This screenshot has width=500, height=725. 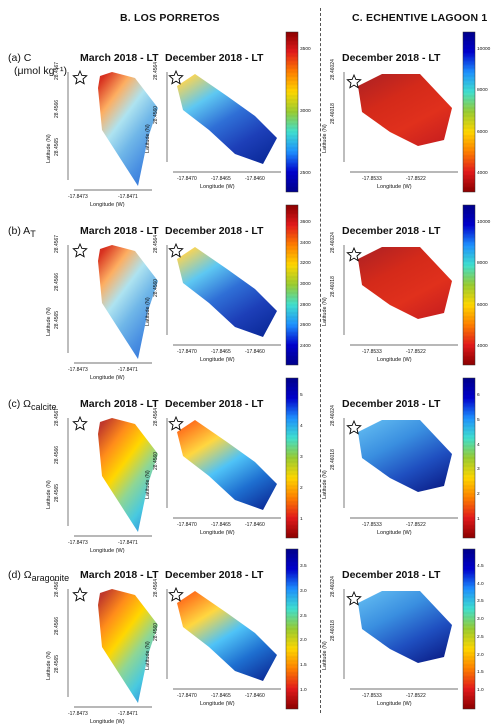 What do you see at coordinates (333, 286) in the screenshot?
I see `lat-tick: 28.46018` at bounding box center [333, 286].